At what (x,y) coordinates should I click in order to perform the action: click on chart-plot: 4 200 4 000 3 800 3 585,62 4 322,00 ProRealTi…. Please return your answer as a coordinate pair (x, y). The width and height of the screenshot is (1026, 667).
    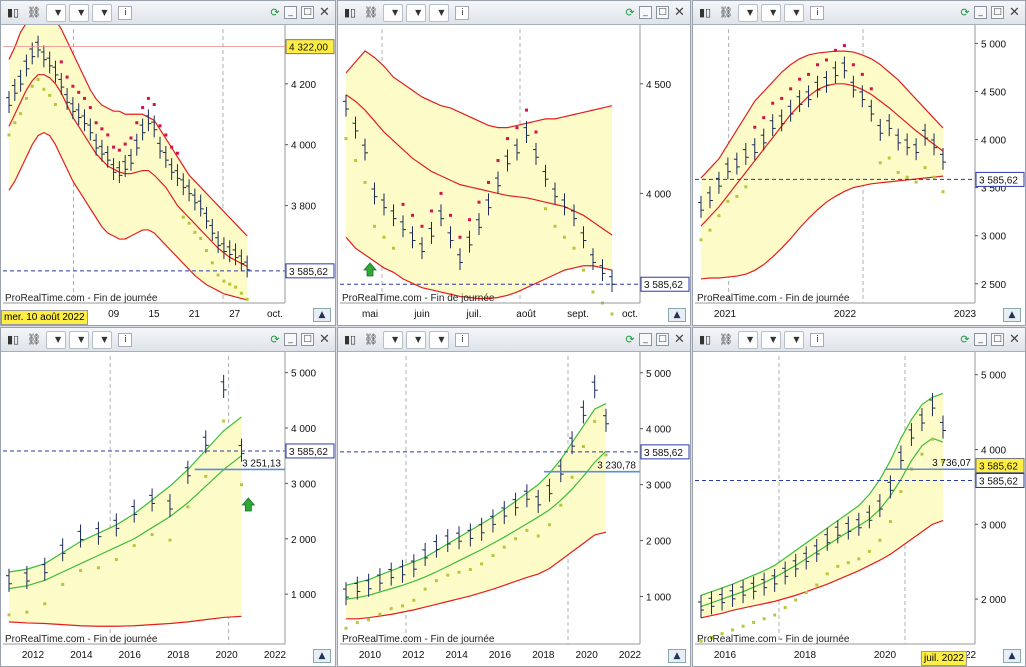
    Looking at the image, I should click on (168, 175).